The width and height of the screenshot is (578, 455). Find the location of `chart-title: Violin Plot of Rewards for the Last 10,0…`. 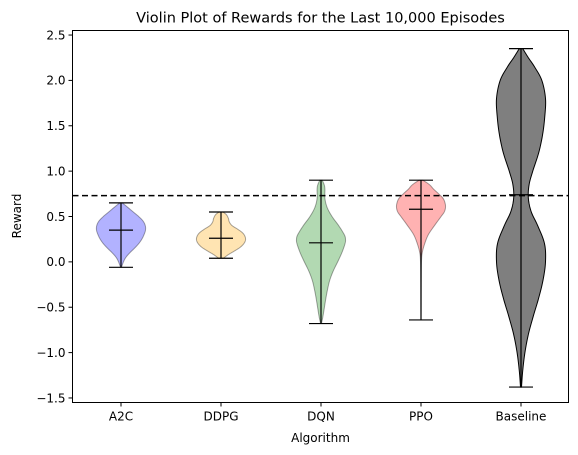

chart-title: Violin Plot of Rewards for the Last 10,0… is located at coordinates (320, 19).